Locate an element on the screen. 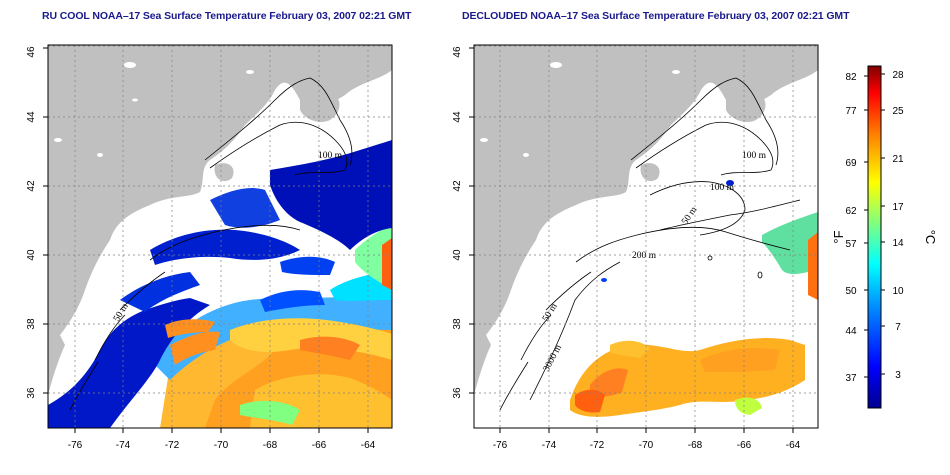 This screenshot has height=475, width=950. colorbar-c-tick: 10 is located at coordinates (898, 291).